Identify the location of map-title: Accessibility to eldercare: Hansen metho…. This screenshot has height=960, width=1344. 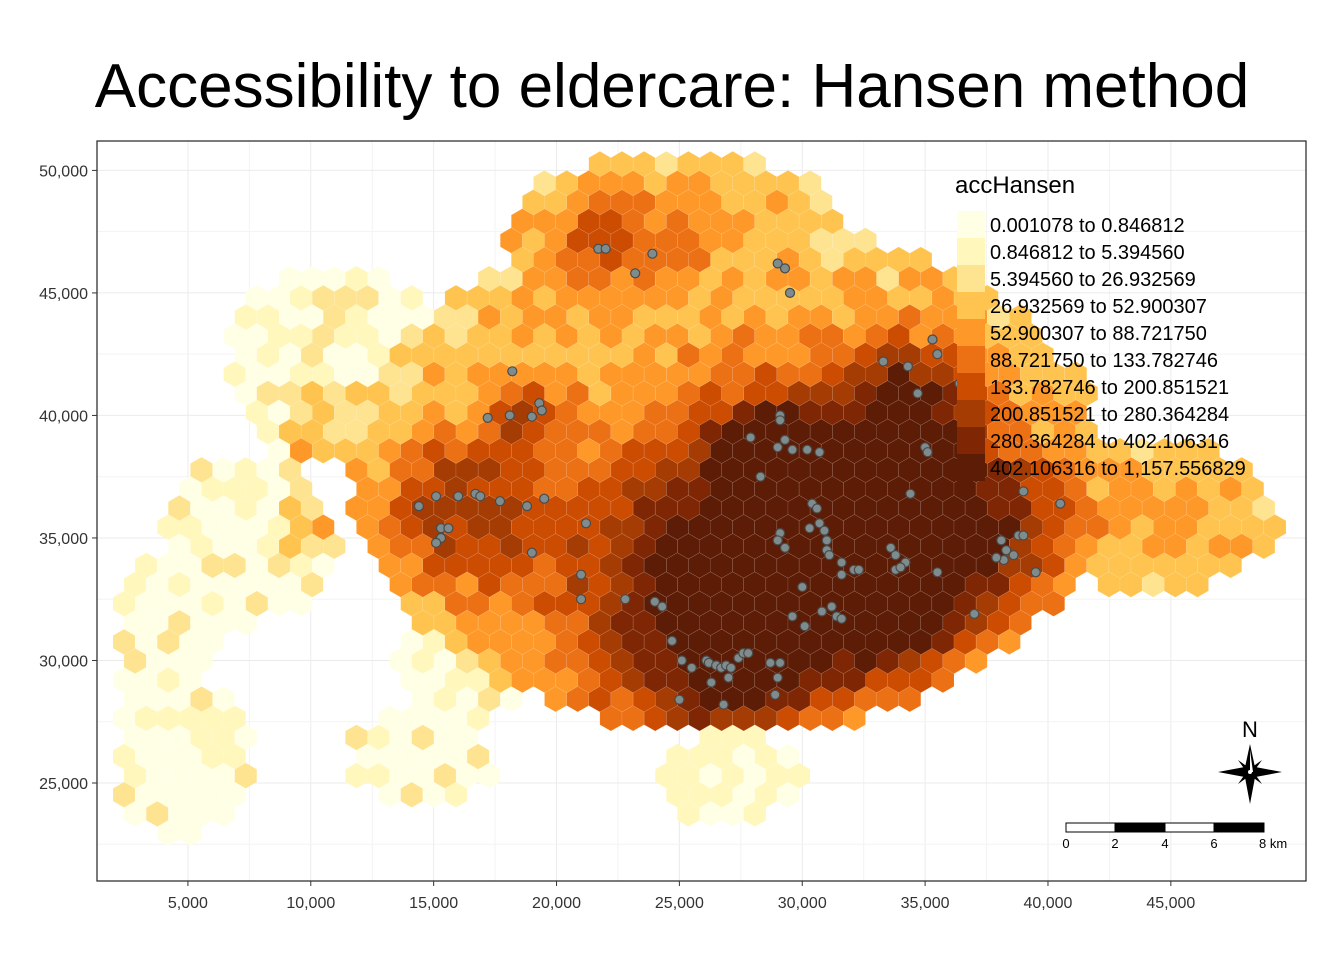
(672, 86).